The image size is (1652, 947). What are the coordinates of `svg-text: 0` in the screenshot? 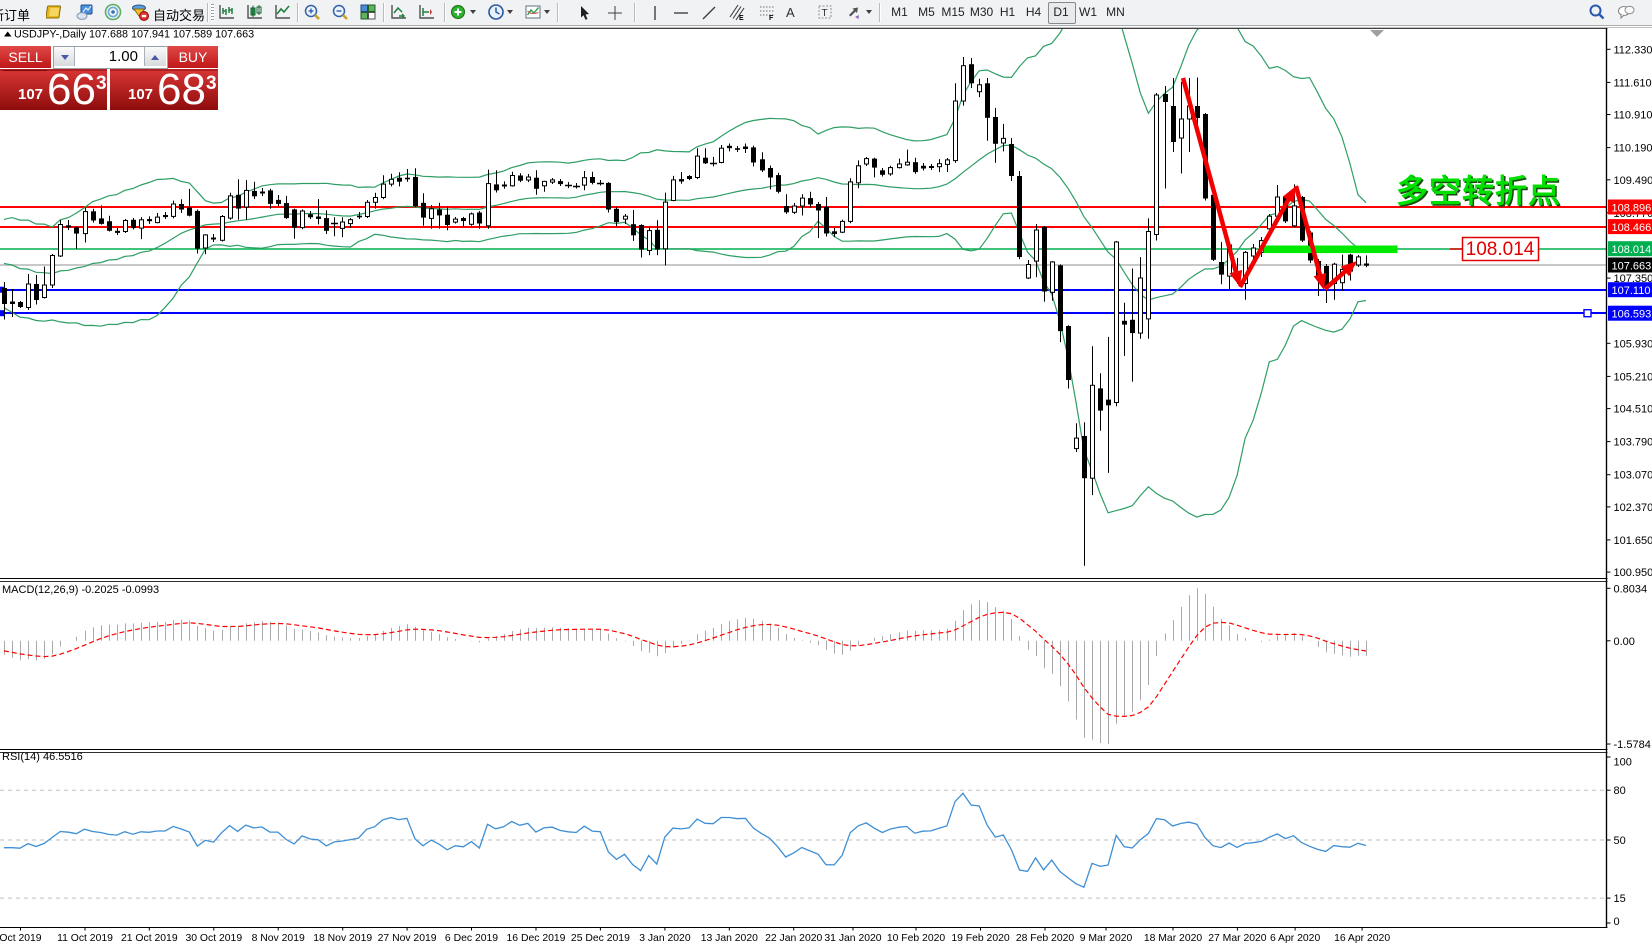 It's located at (1617, 922).